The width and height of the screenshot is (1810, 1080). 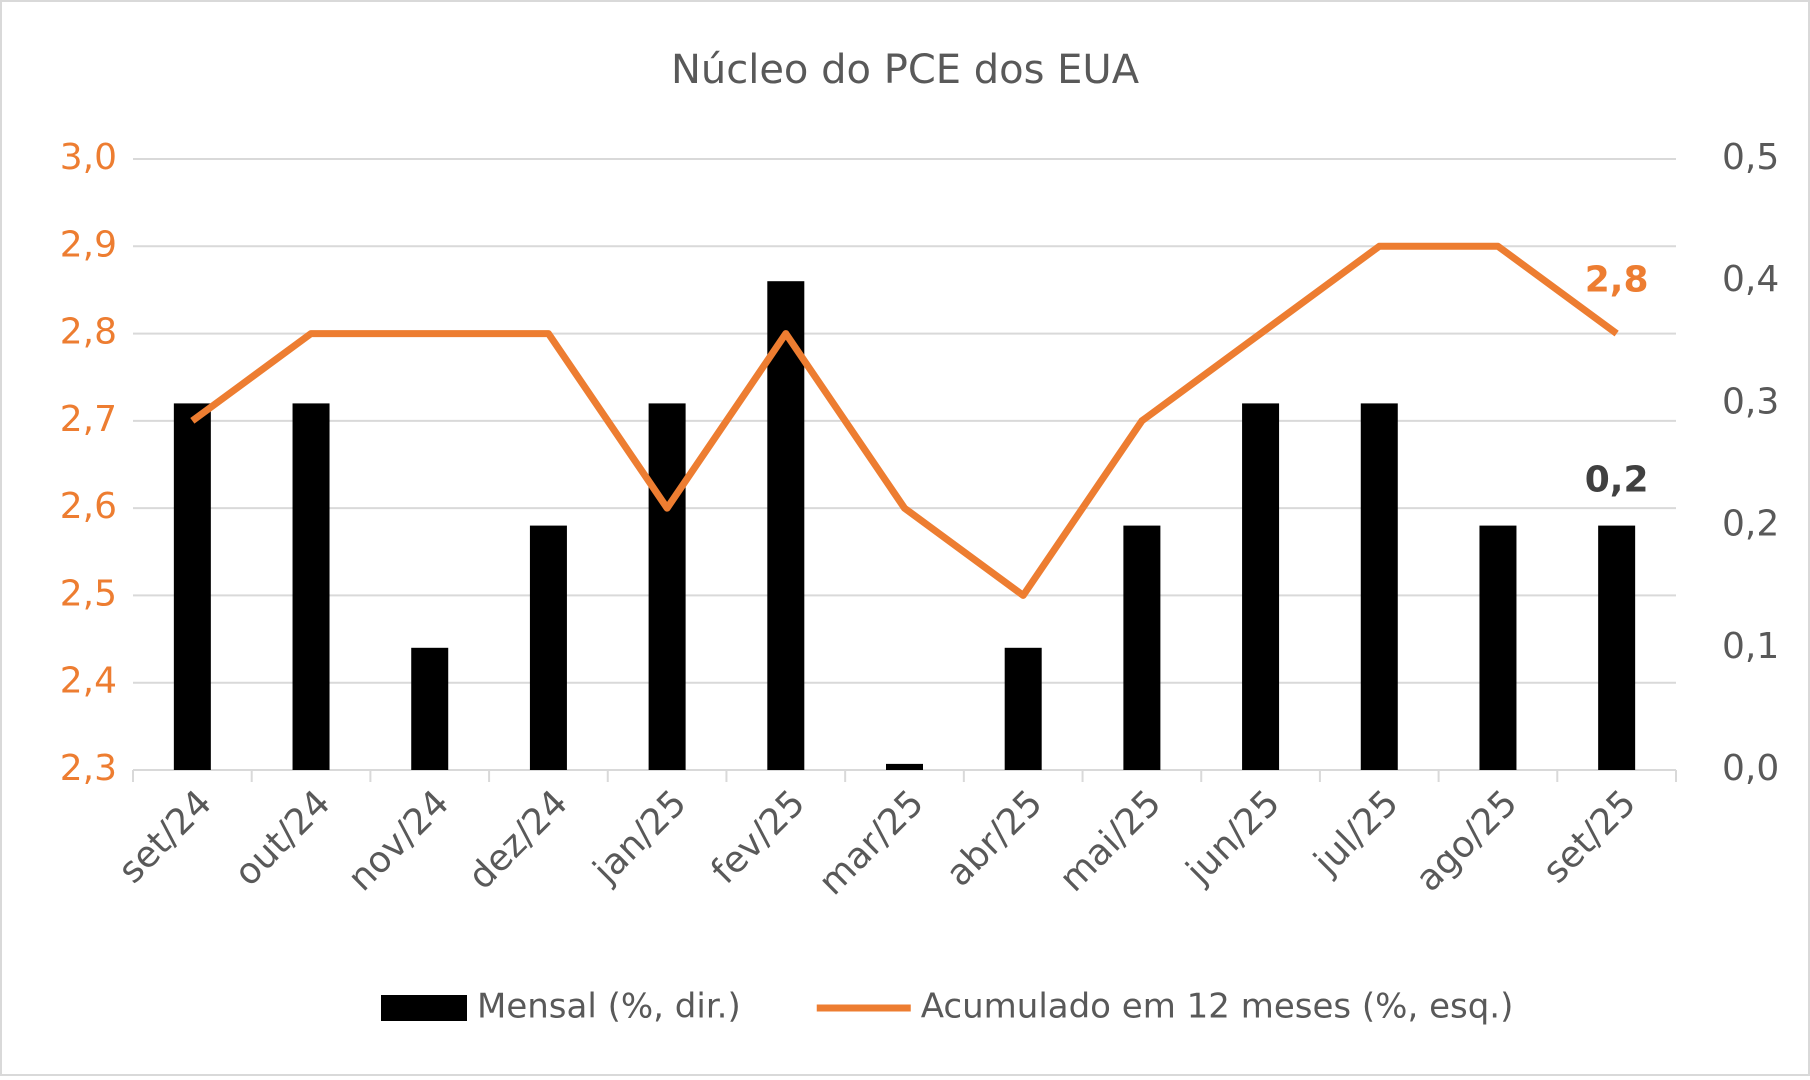 I want to click on data-label: 0,2, so click(x=1617, y=480).